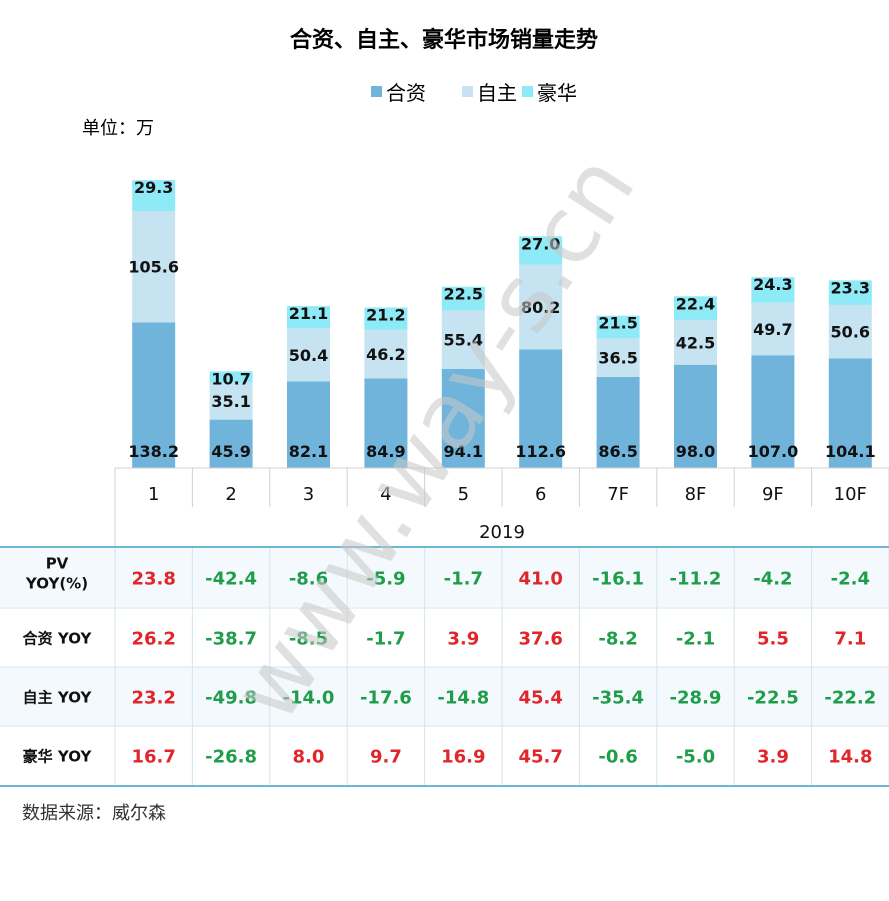  Describe the element at coordinates (501, 507) in the screenshot. I see `category-axis: 1 2 3 4 5 6 7F 8F 9F 10F 2019` at that location.